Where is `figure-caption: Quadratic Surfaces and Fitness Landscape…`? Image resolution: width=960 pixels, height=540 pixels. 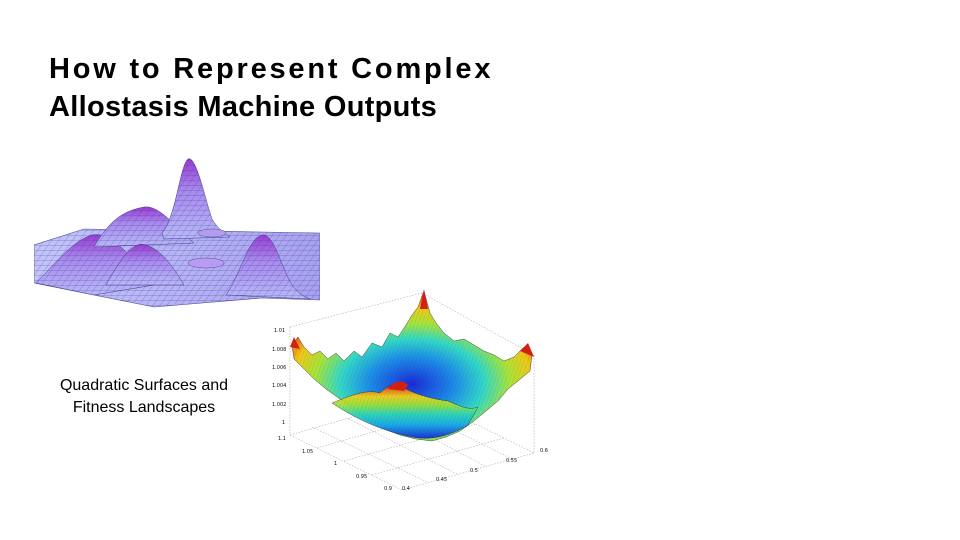 figure-caption: Quadratic Surfaces and Fitness Landscape… is located at coordinates (144, 397).